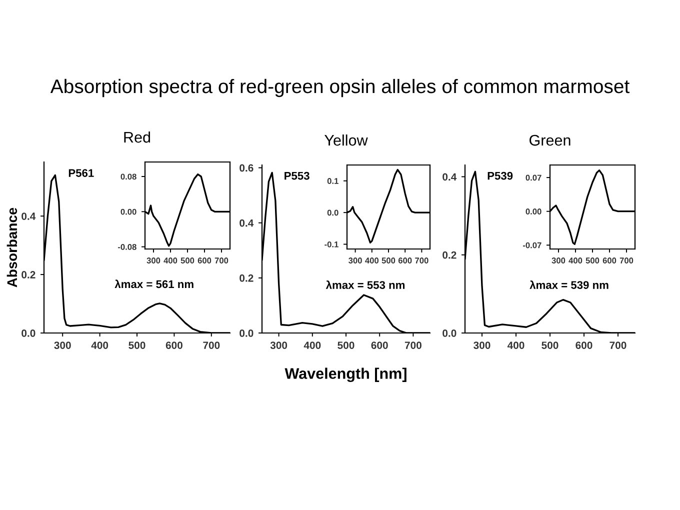  Describe the element at coordinates (154, 284) in the screenshot. I see `annotation: λmax = 561 nm` at that location.